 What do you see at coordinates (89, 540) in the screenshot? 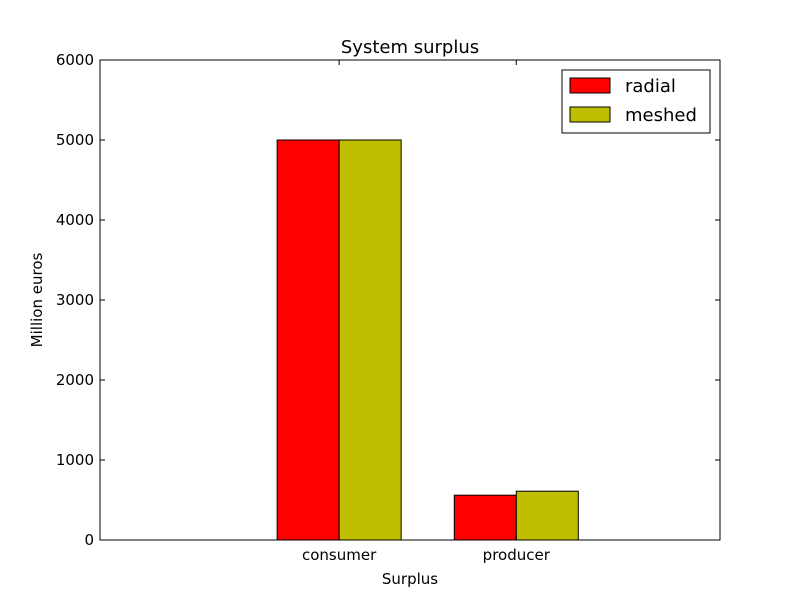
I see `y-tick-label: 0` at bounding box center [89, 540].